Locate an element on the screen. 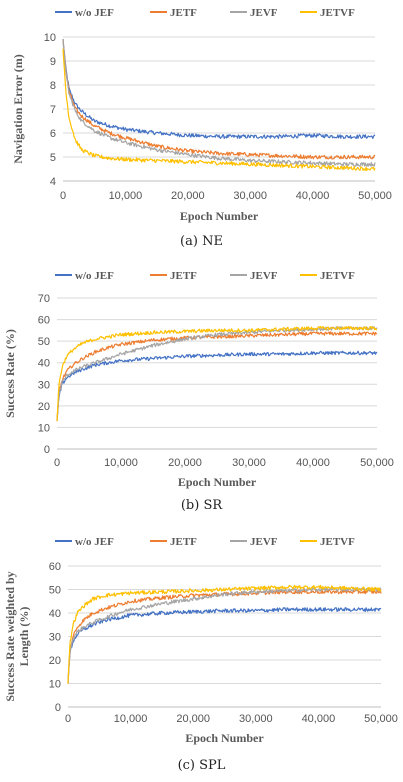  y-tick-label: 70 is located at coordinates (44, 299).